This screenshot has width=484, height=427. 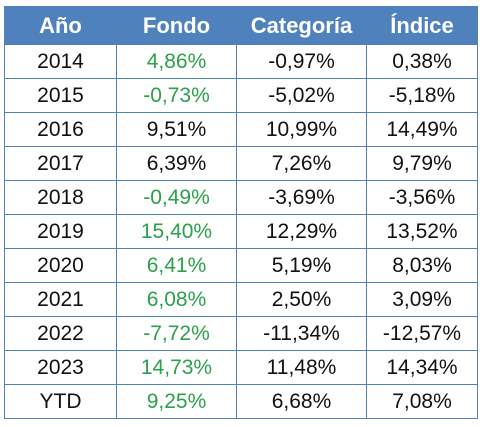 What do you see at coordinates (422, 231) in the screenshot?
I see `cell-indice: 13,52%` at bounding box center [422, 231].